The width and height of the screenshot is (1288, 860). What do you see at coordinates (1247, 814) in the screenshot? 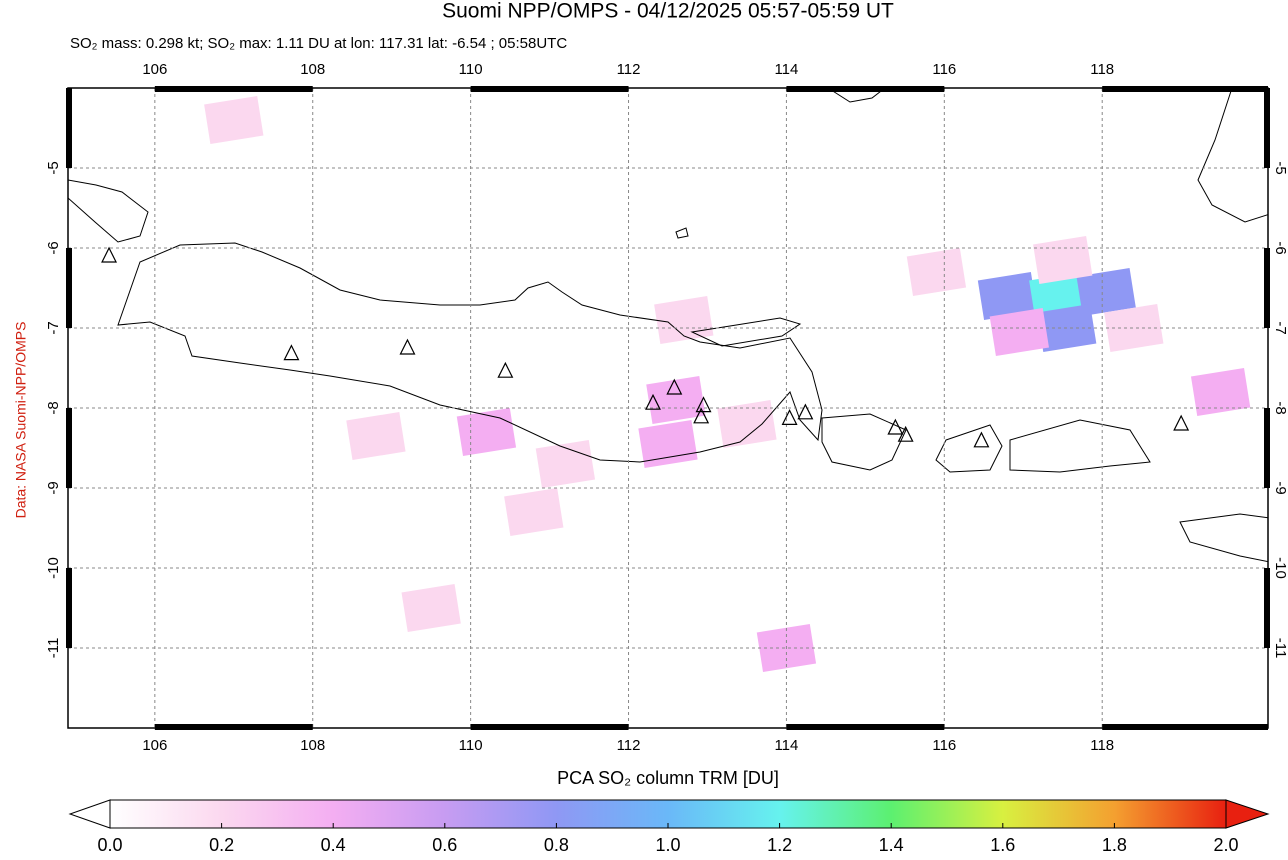
I see `colorbar-over` at bounding box center [1247, 814].